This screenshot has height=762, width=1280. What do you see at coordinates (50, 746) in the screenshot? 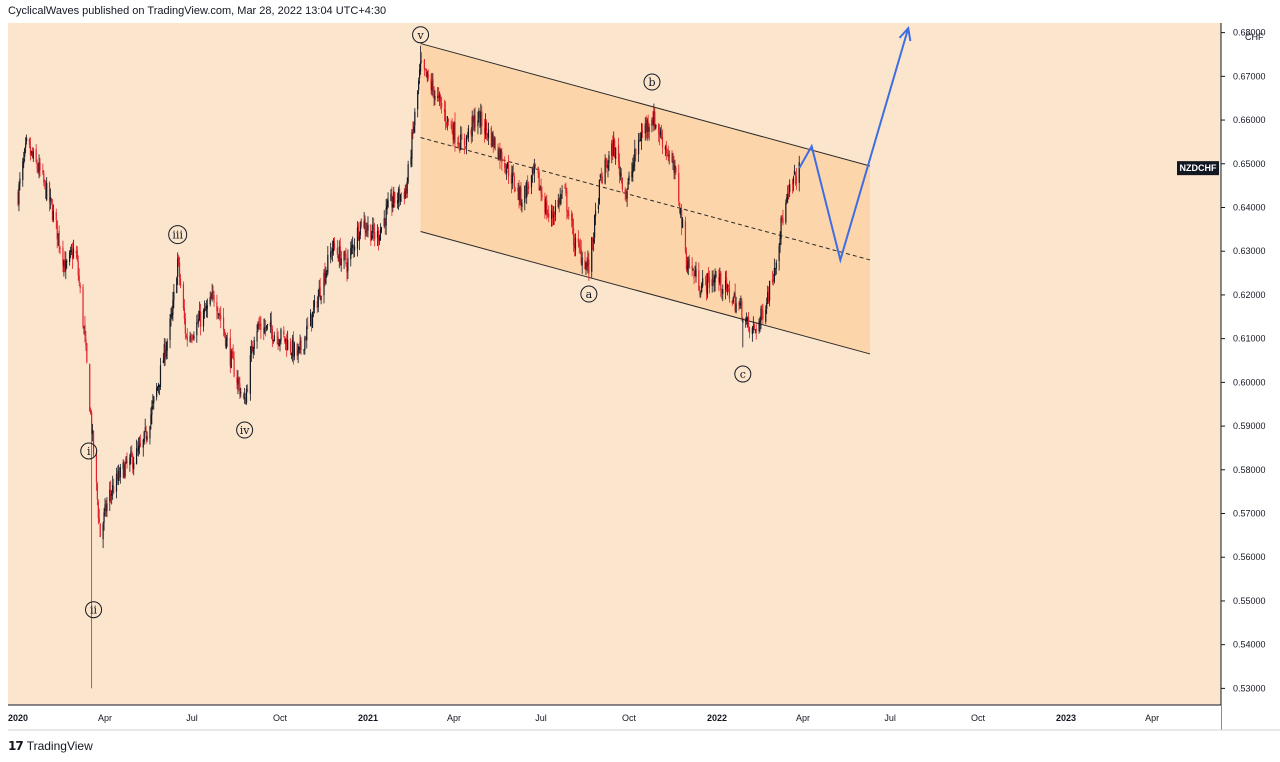
I see `tradingview-logo: 17 TradingView` at bounding box center [50, 746].